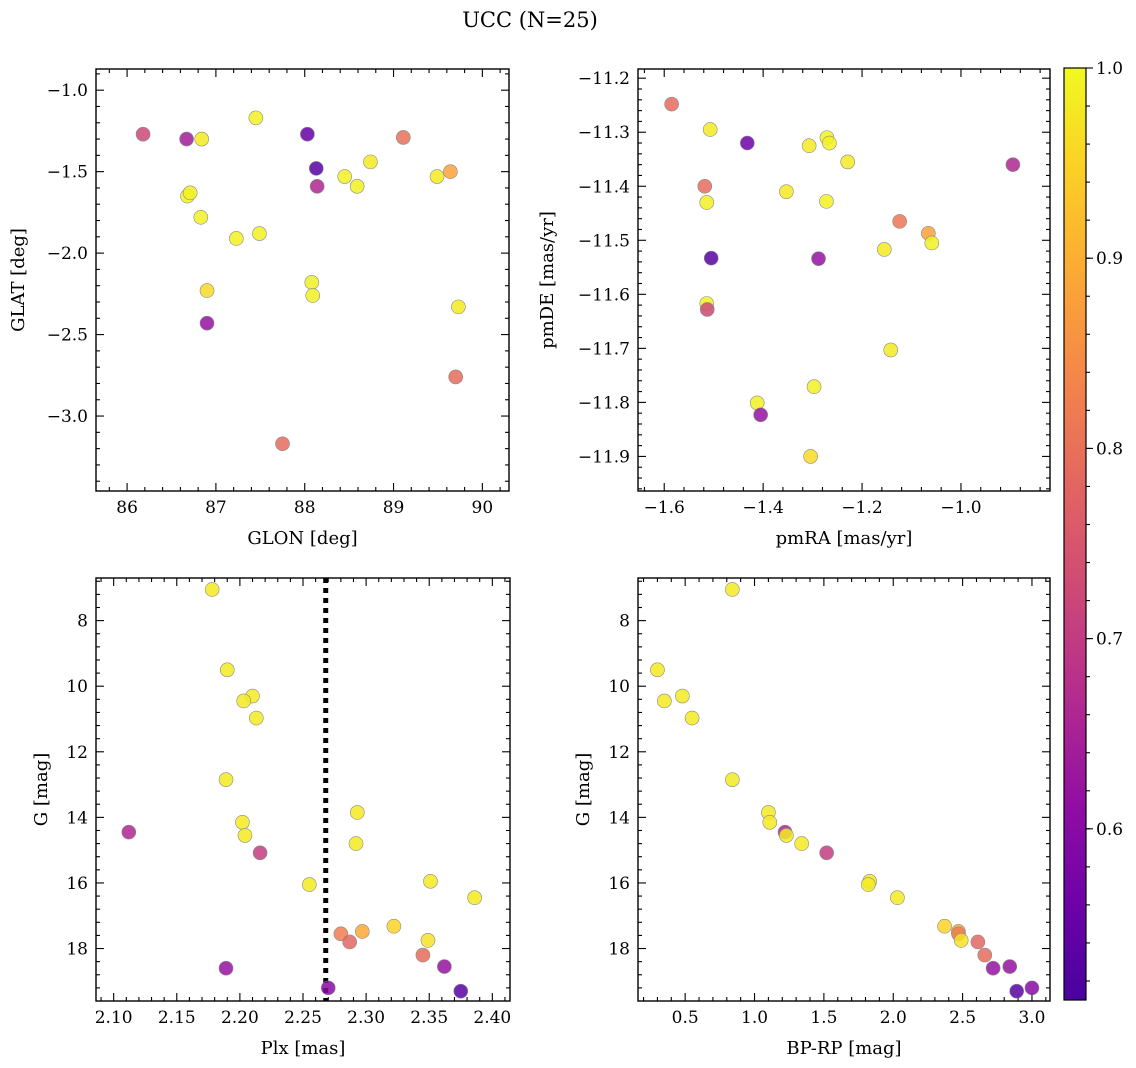 This screenshot has width=1136, height=1068. I want to click on colorbar-tick-label: 1.0, so click(1109, 69).